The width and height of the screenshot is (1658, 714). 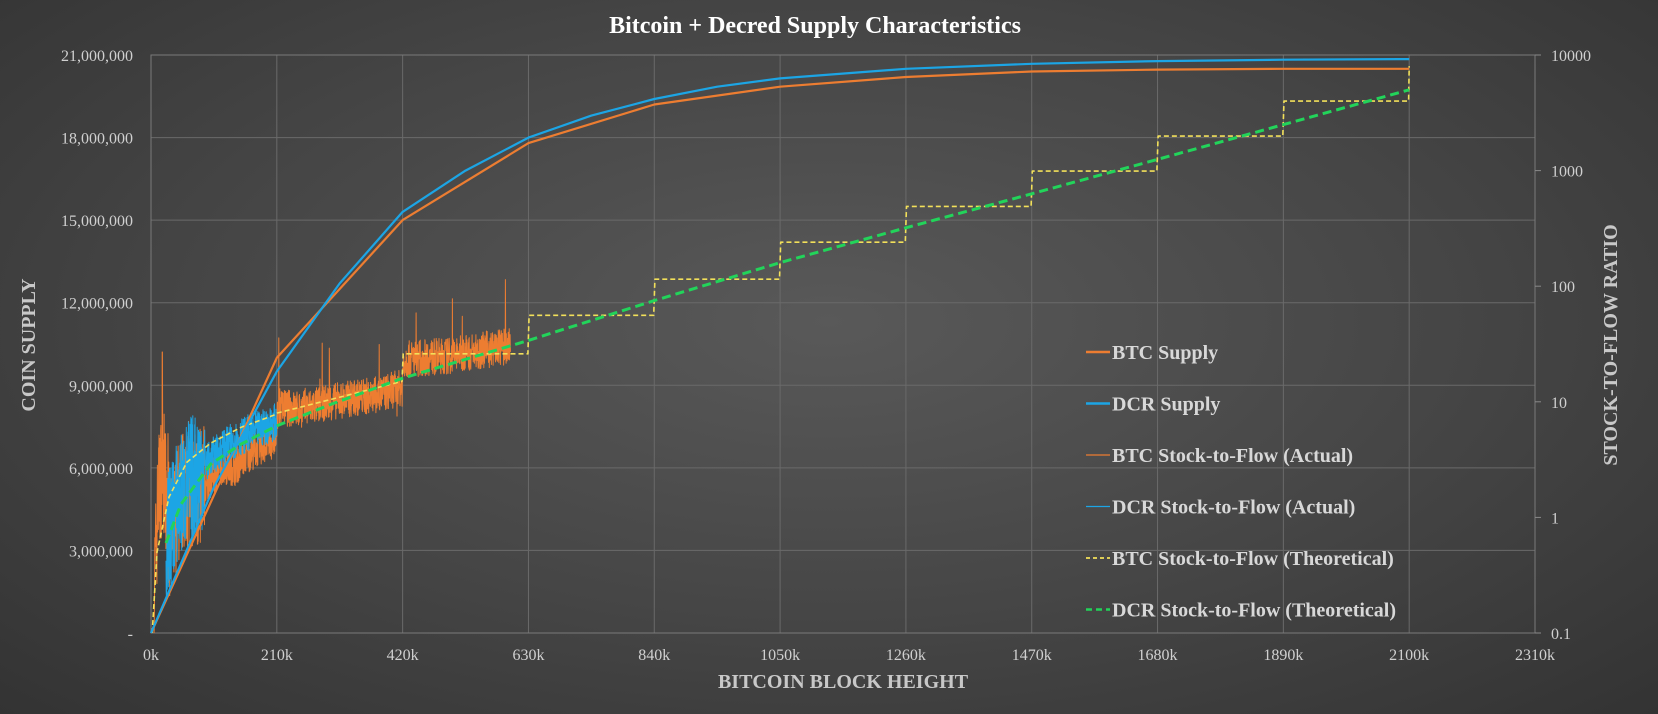 What do you see at coordinates (101, 551) in the screenshot?
I see `y-tick-label: 3,000,000` at bounding box center [101, 551].